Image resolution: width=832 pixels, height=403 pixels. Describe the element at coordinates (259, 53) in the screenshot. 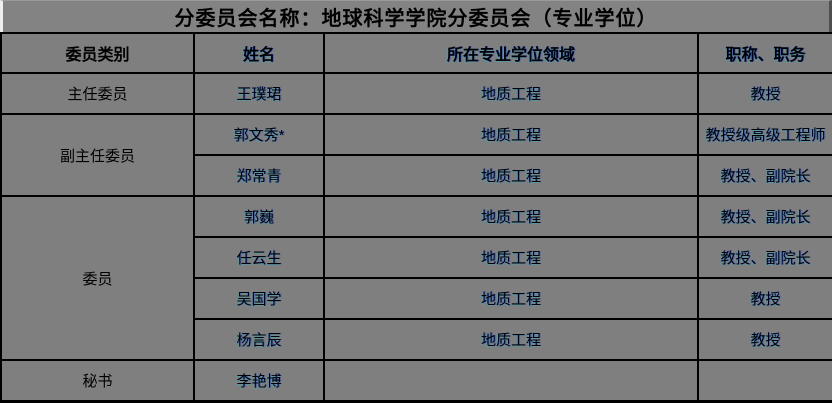

I see `header-name: 姓名` at that location.